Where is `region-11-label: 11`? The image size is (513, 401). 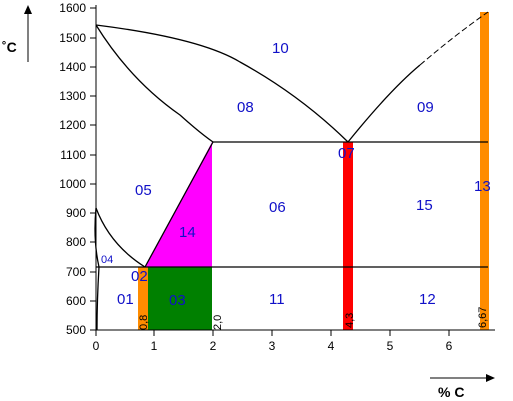 region-11-label: 11 is located at coordinates (277, 299).